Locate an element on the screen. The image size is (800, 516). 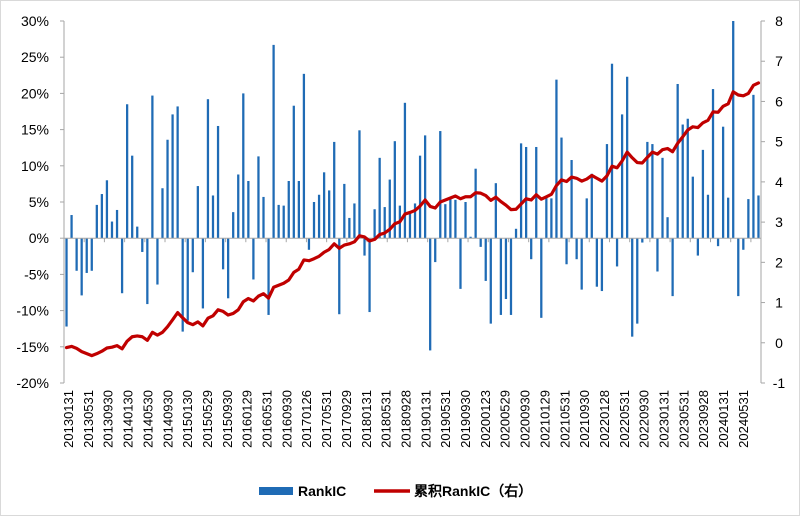
legend-label-cumulative-rankic: 累积RankIC（右） is located at coordinates (473, 491).